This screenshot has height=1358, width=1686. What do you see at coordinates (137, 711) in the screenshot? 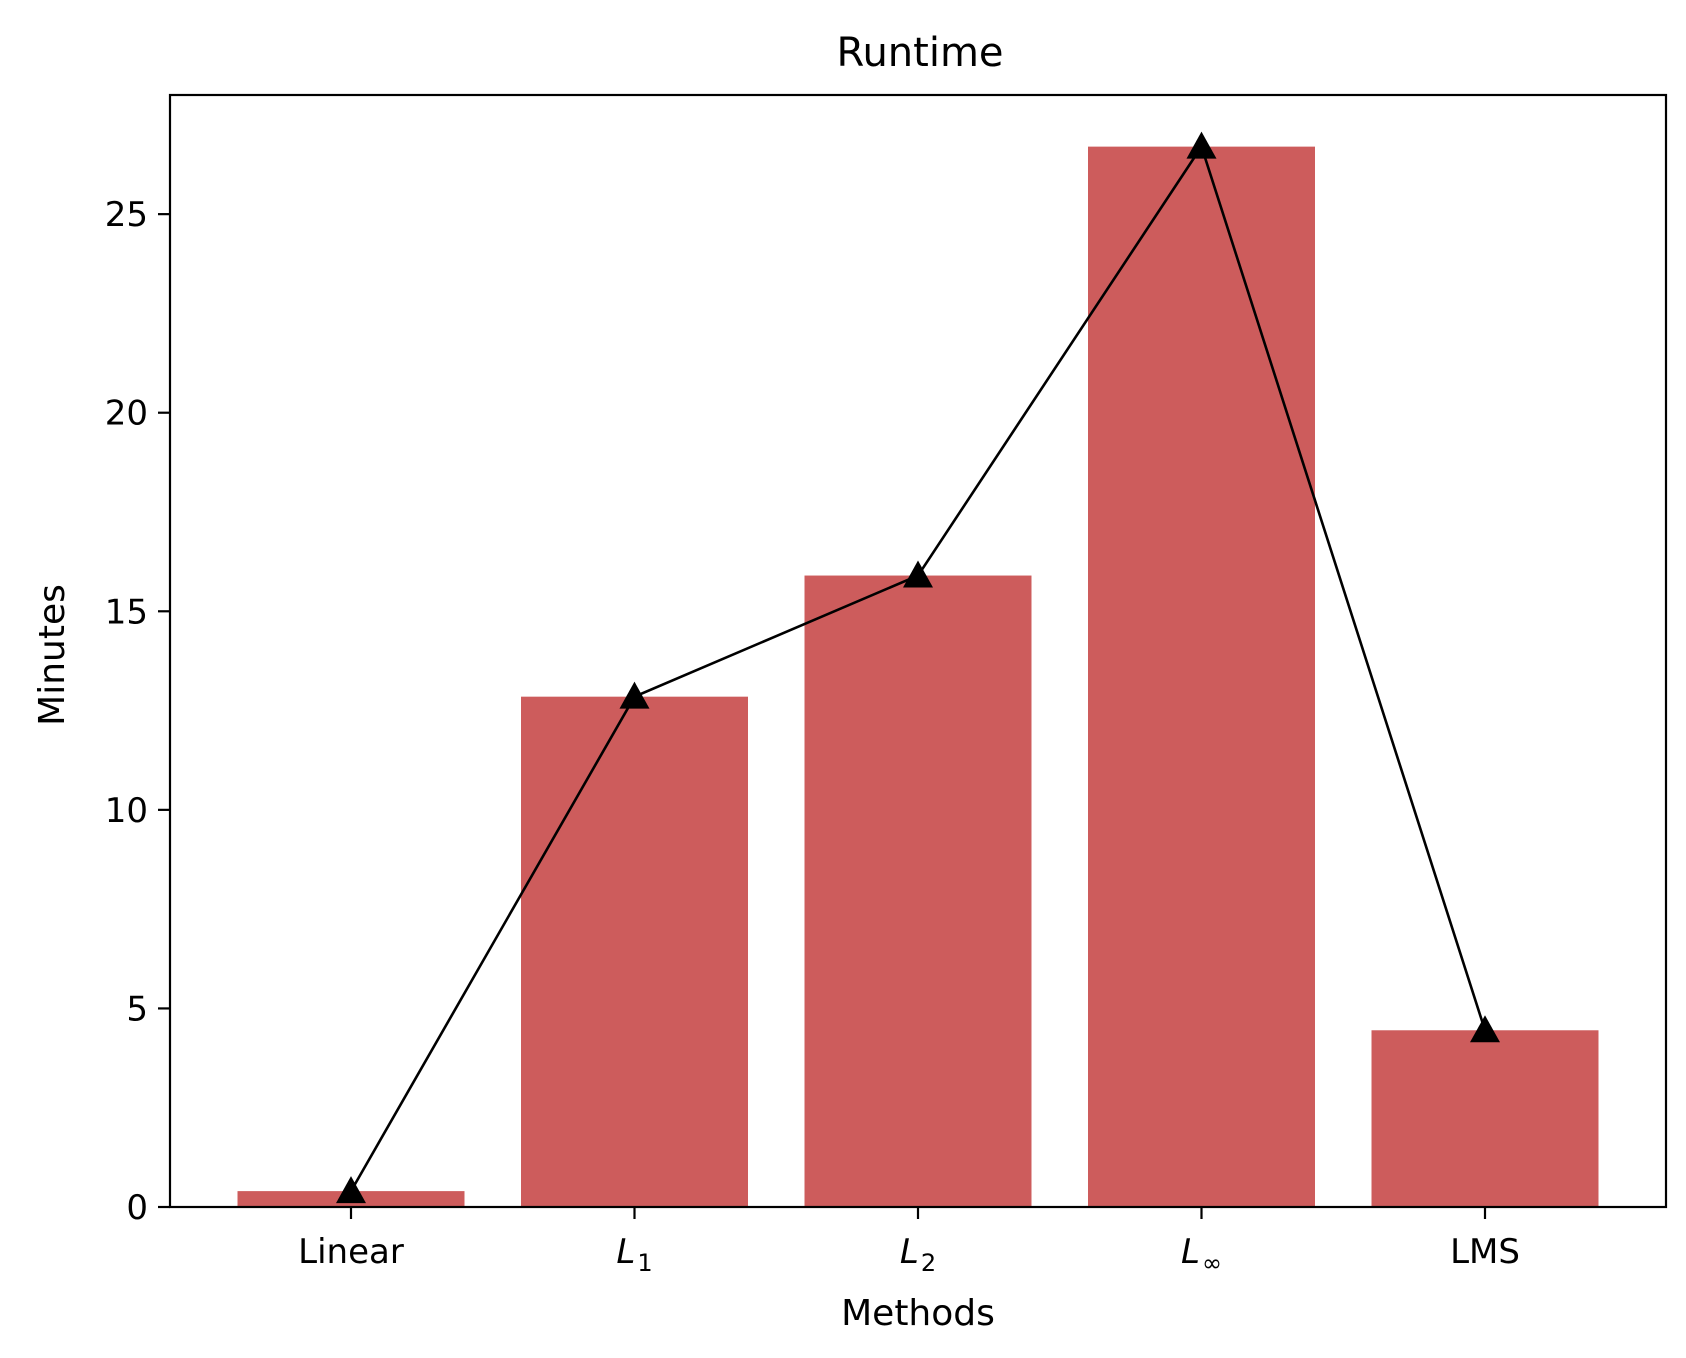
I see `y-axis: 0 5 10 15 20 25` at bounding box center [137, 711].